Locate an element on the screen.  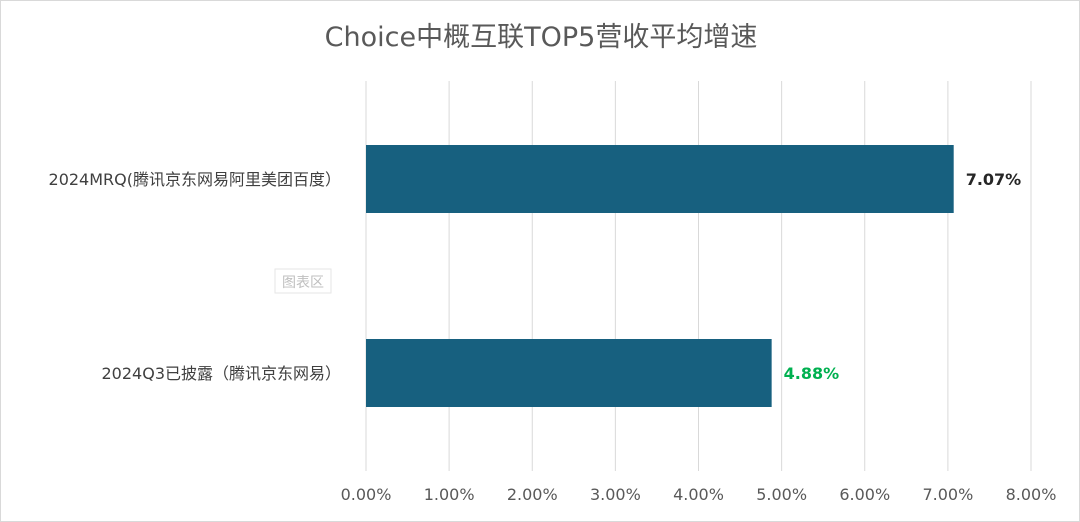
x-tick-label: 5.00% is located at coordinates (781, 494).